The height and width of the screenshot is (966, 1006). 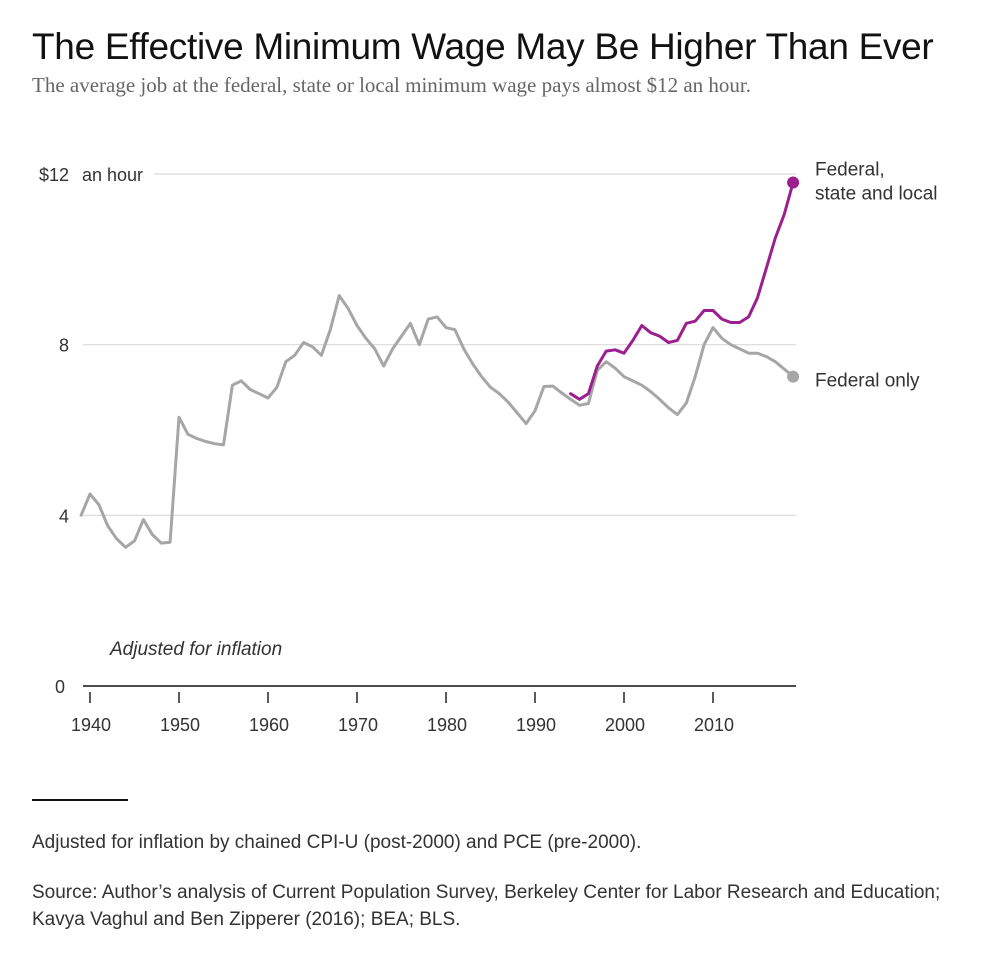 What do you see at coordinates (536, 725) in the screenshot?
I see `x-tick-label: 1990` at bounding box center [536, 725].